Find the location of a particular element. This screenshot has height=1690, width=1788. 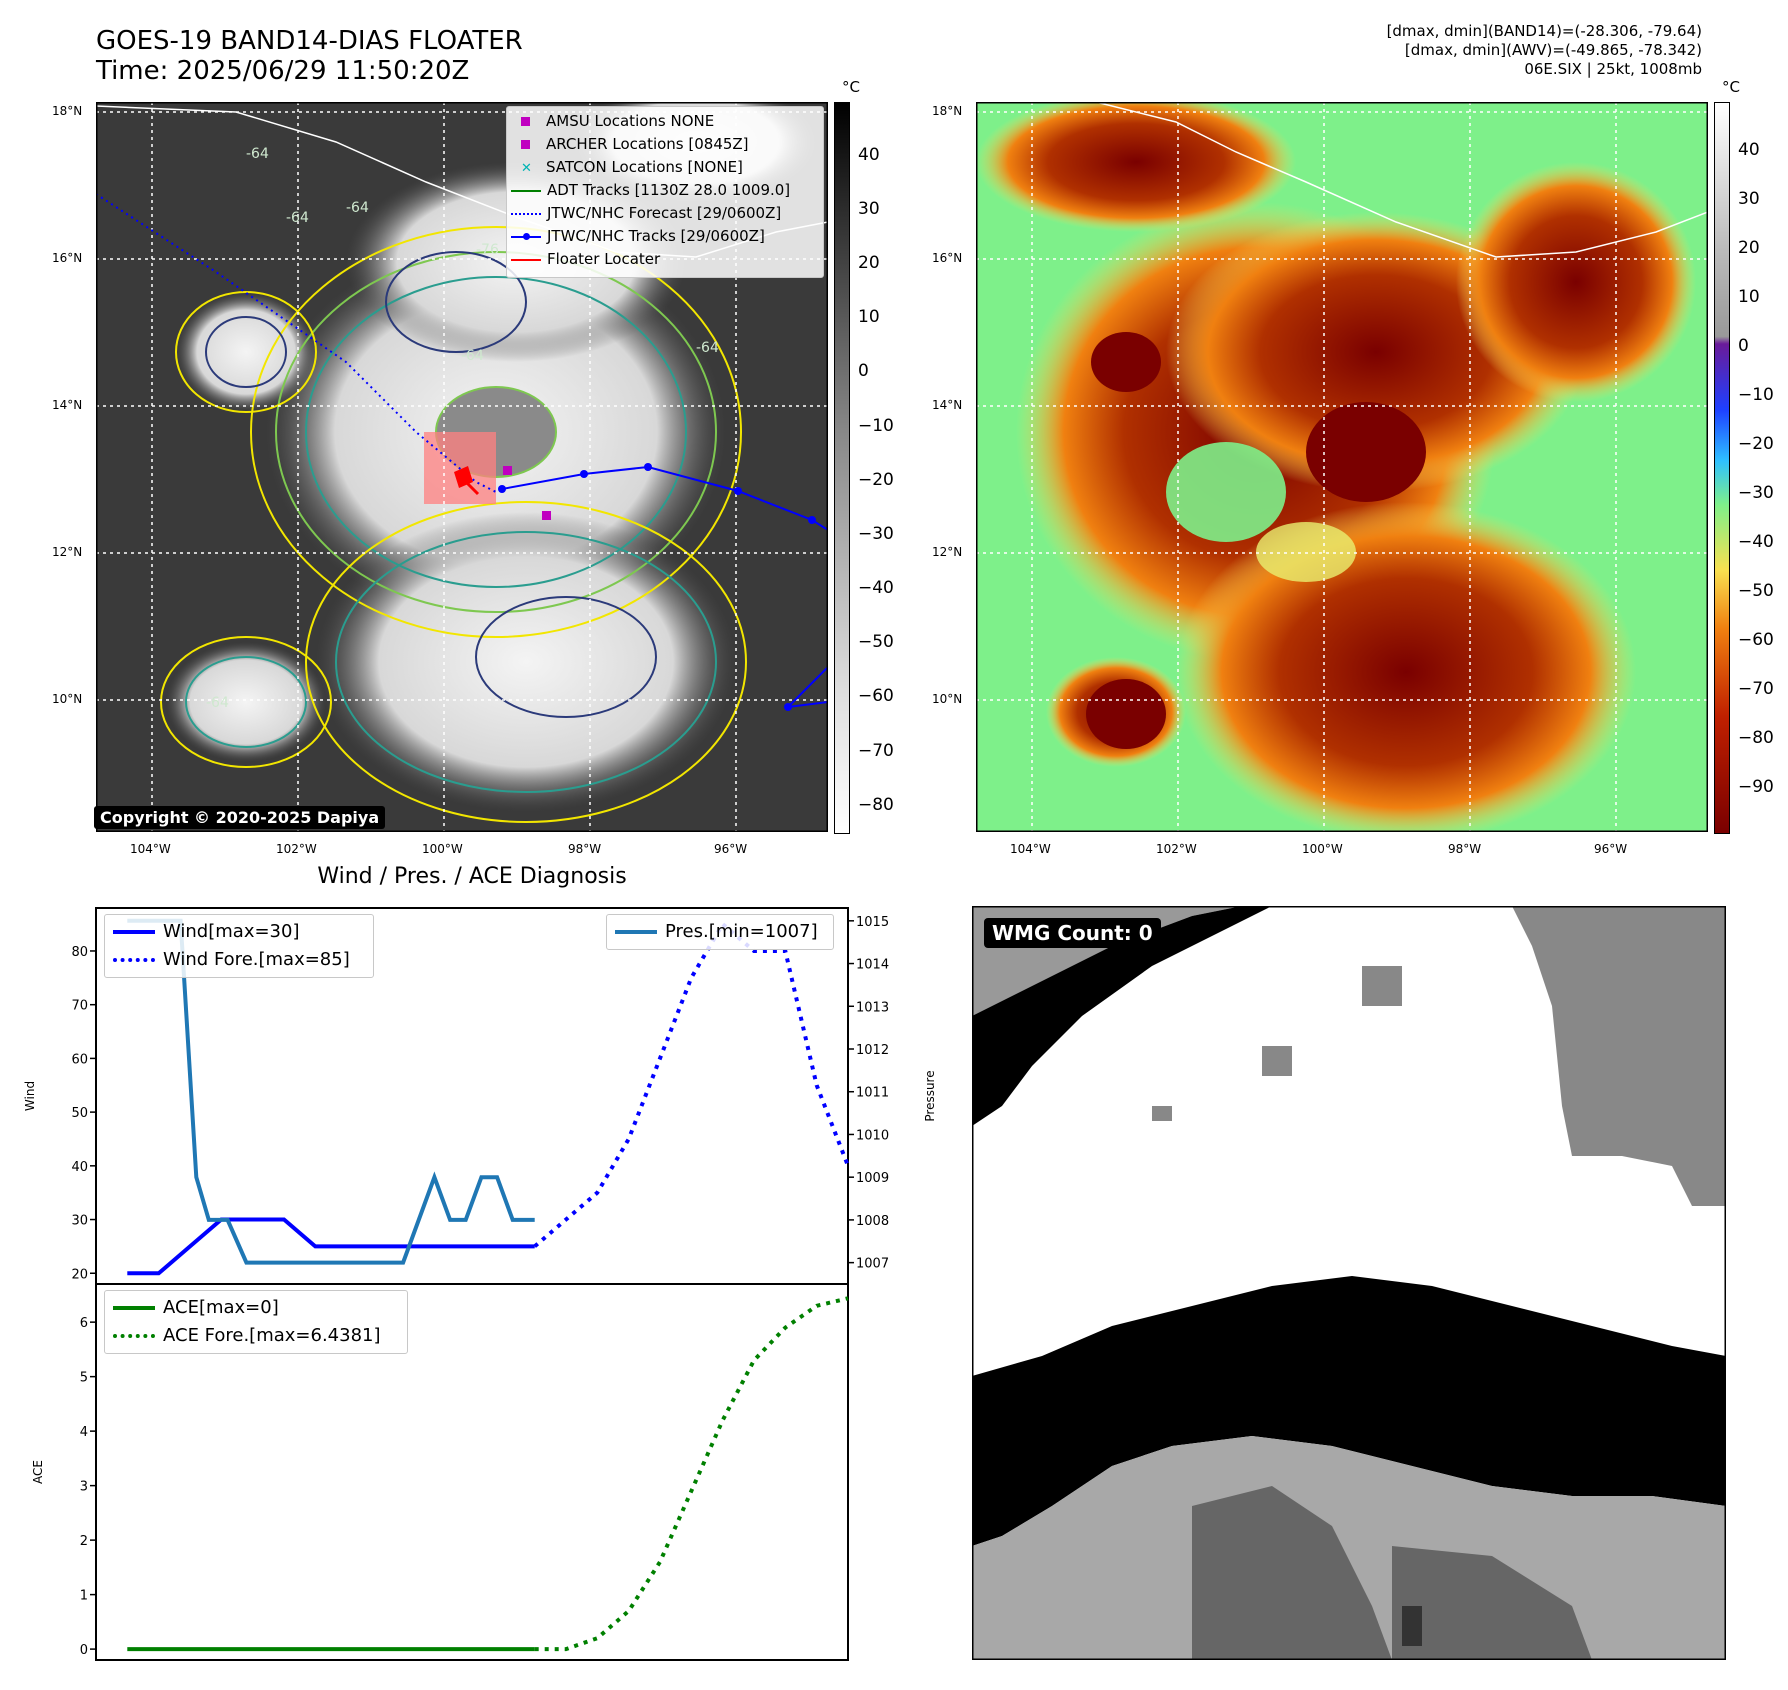

ir-colorbar-unit: °C is located at coordinates (851, 87).